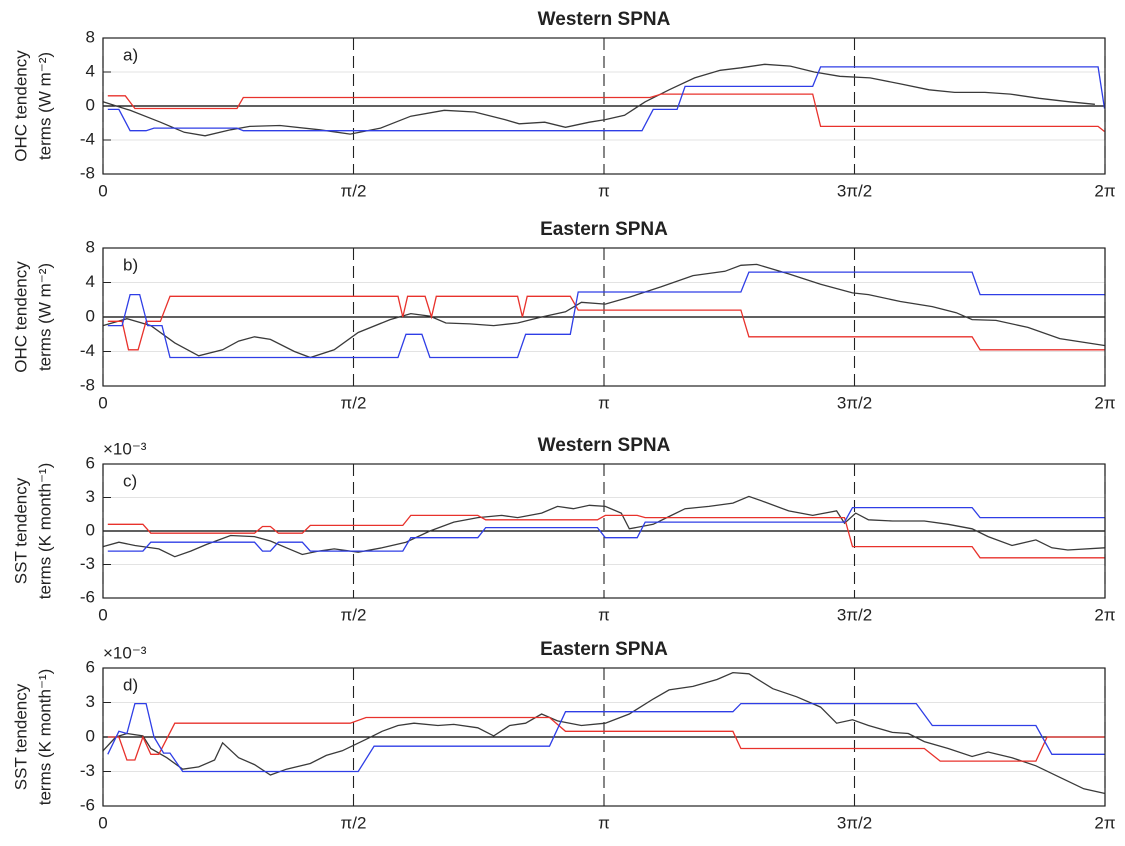 Image resolution: width=1125 pixels, height=846 pixels. What do you see at coordinates (130, 684) in the screenshot?
I see `panel-label: d)` at bounding box center [130, 684].